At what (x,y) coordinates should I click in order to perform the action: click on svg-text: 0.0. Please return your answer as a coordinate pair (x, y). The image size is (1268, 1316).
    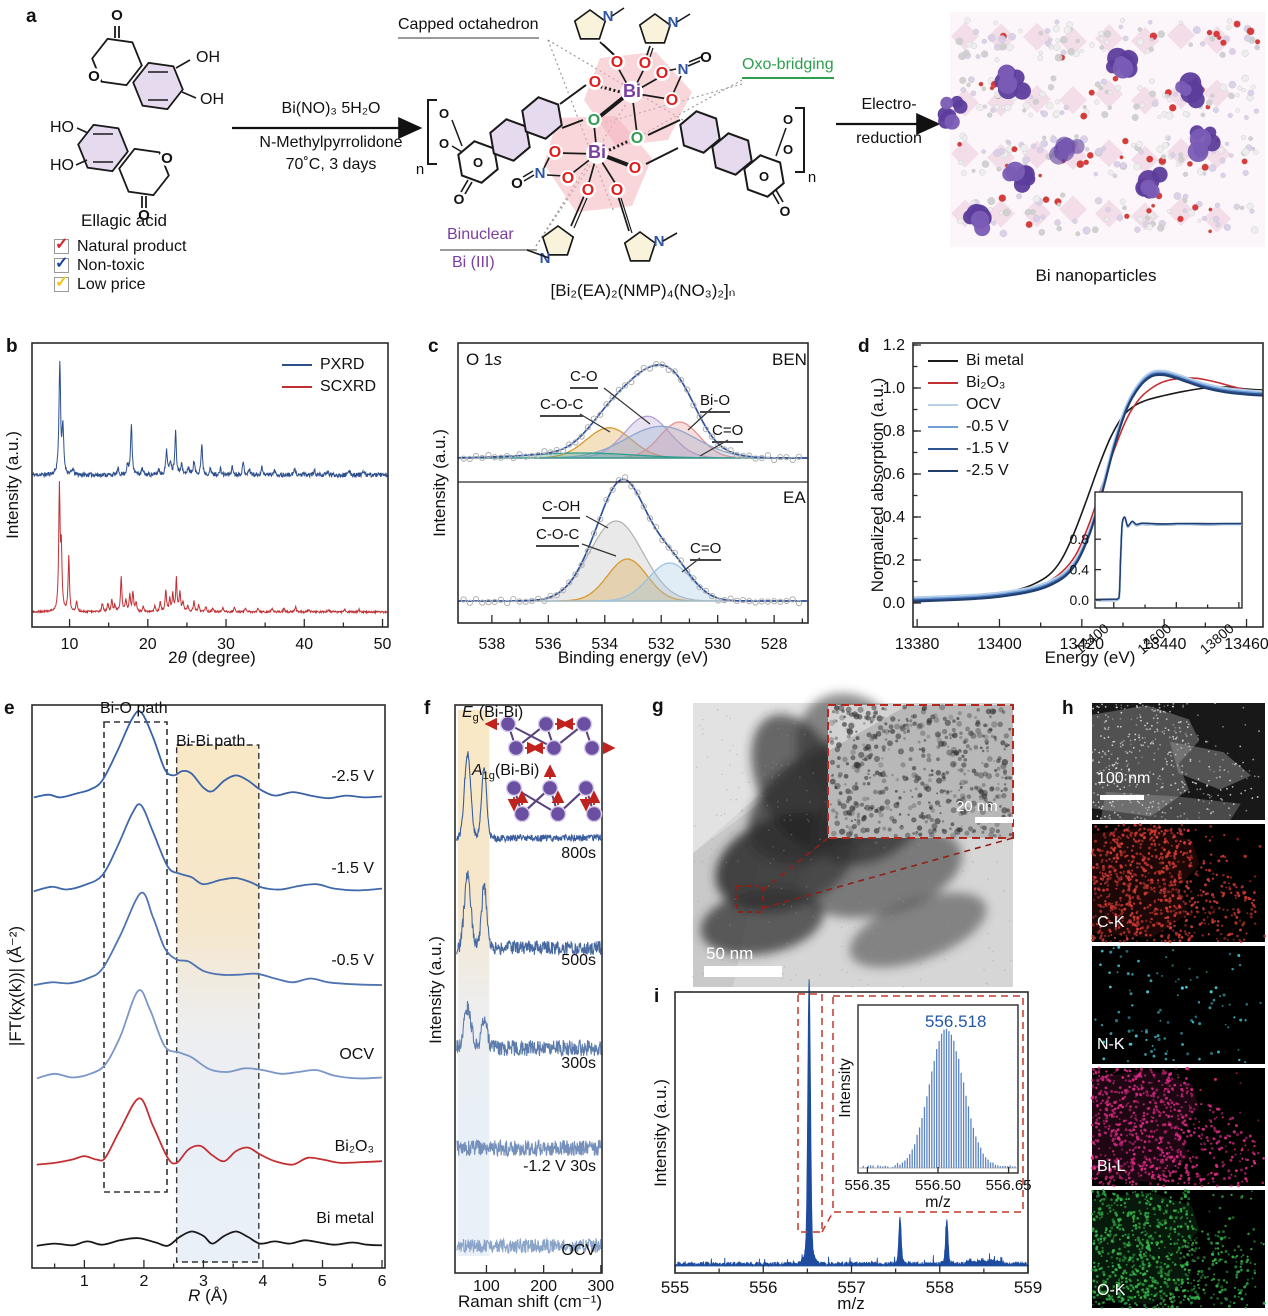
    Looking at the image, I should click on (894, 603).